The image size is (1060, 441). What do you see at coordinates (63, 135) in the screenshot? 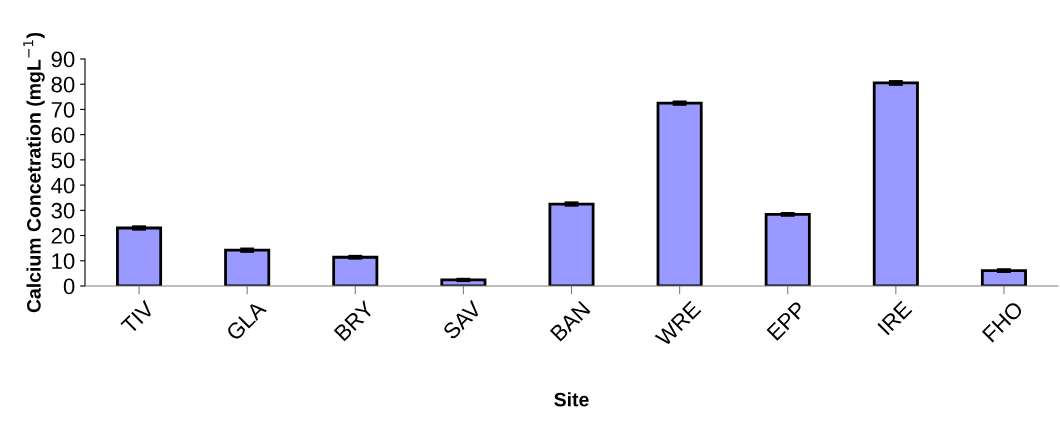
I see `y-tick-label: 60` at bounding box center [63, 135].